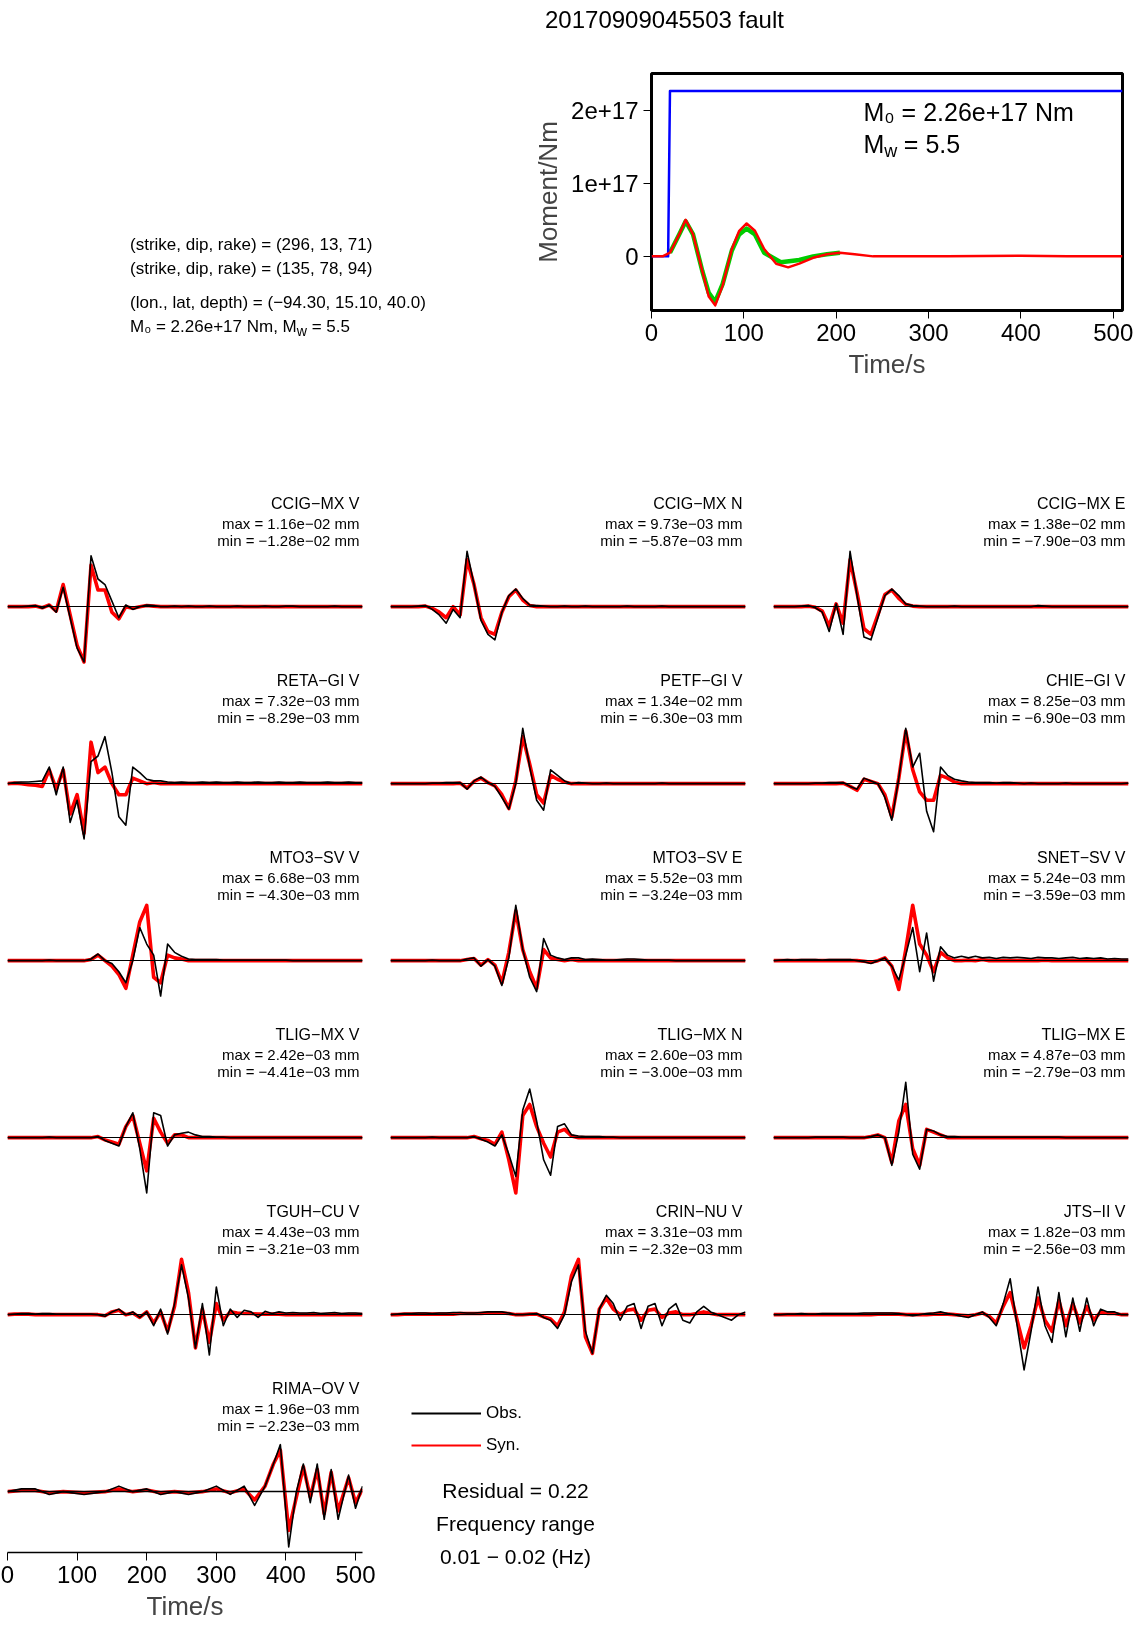  I want to click on text: max = 1.82e−03 mm, so click(1056, 1231).